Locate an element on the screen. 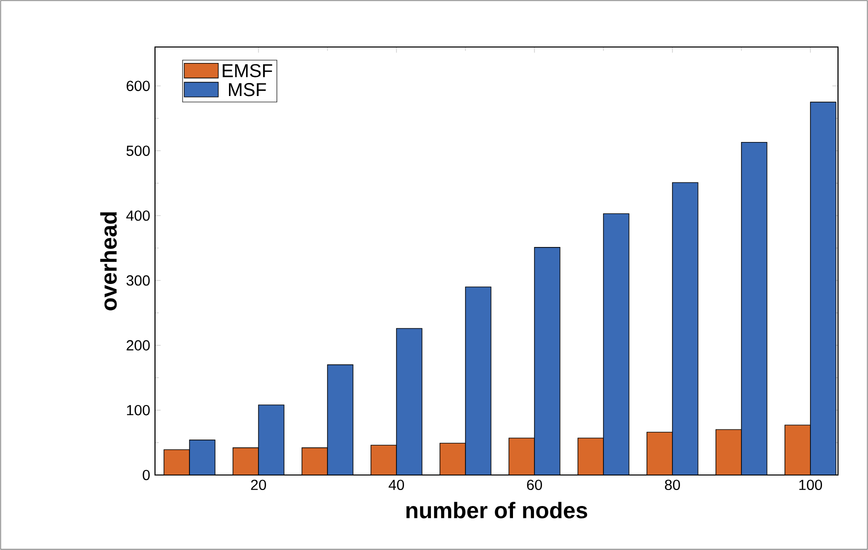 The width and height of the screenshot is (868, 550). x-tick-label: 40 is located at coordinates (396, 485).